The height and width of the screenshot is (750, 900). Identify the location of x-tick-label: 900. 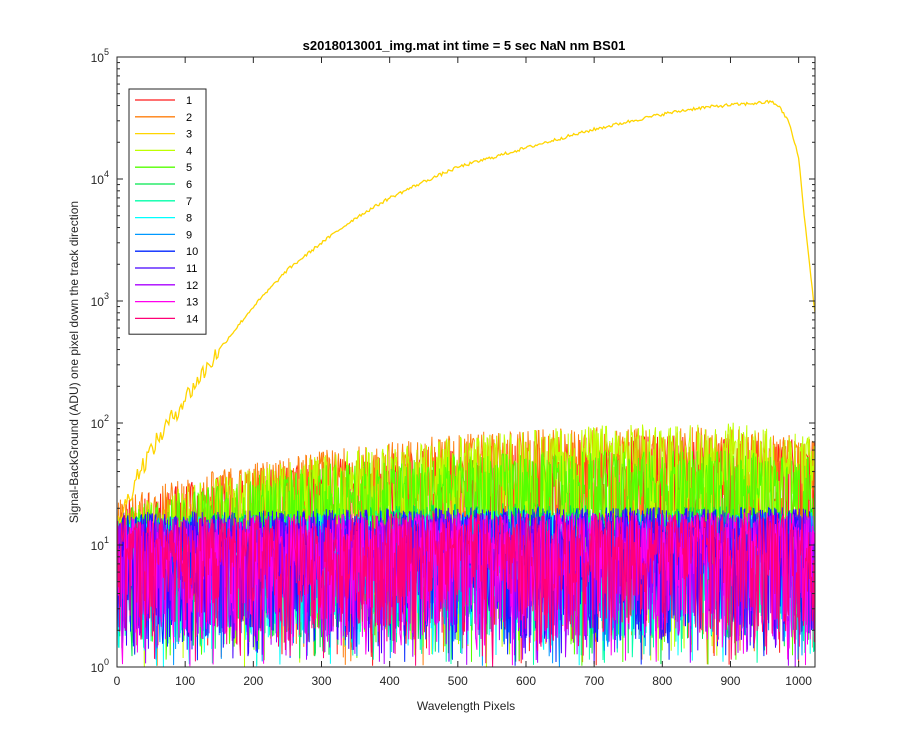
(730, 681).